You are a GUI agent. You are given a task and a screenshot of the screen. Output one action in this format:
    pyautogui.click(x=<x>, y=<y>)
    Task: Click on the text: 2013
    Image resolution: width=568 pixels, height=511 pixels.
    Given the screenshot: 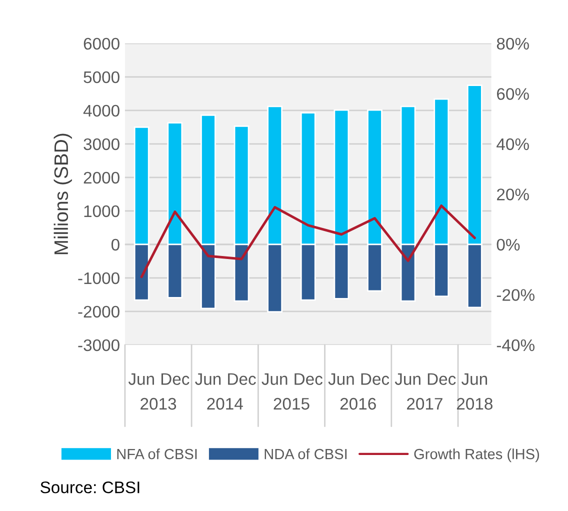 What is the action you would take?
    pyautogui.click(x=158, y=404)
    